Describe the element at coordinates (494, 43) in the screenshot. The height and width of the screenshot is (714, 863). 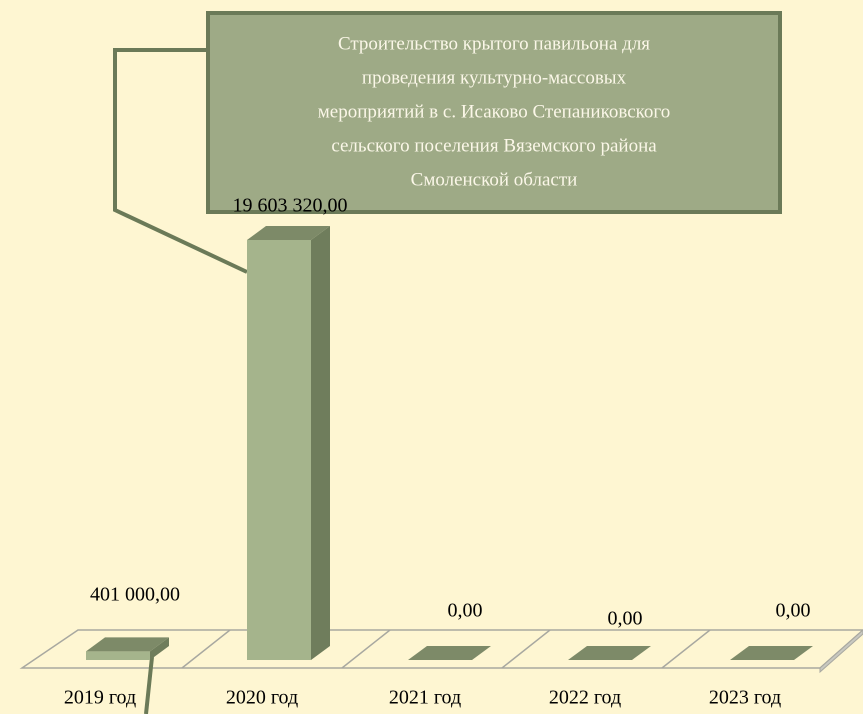
I see `annotation-text: Строительство крытого павильона для` at that location.